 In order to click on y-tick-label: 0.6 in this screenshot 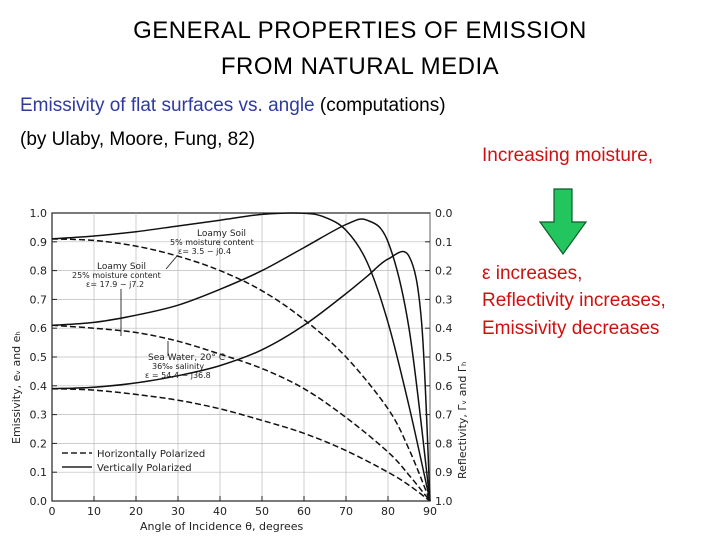, I will do `click(39, 328)`.